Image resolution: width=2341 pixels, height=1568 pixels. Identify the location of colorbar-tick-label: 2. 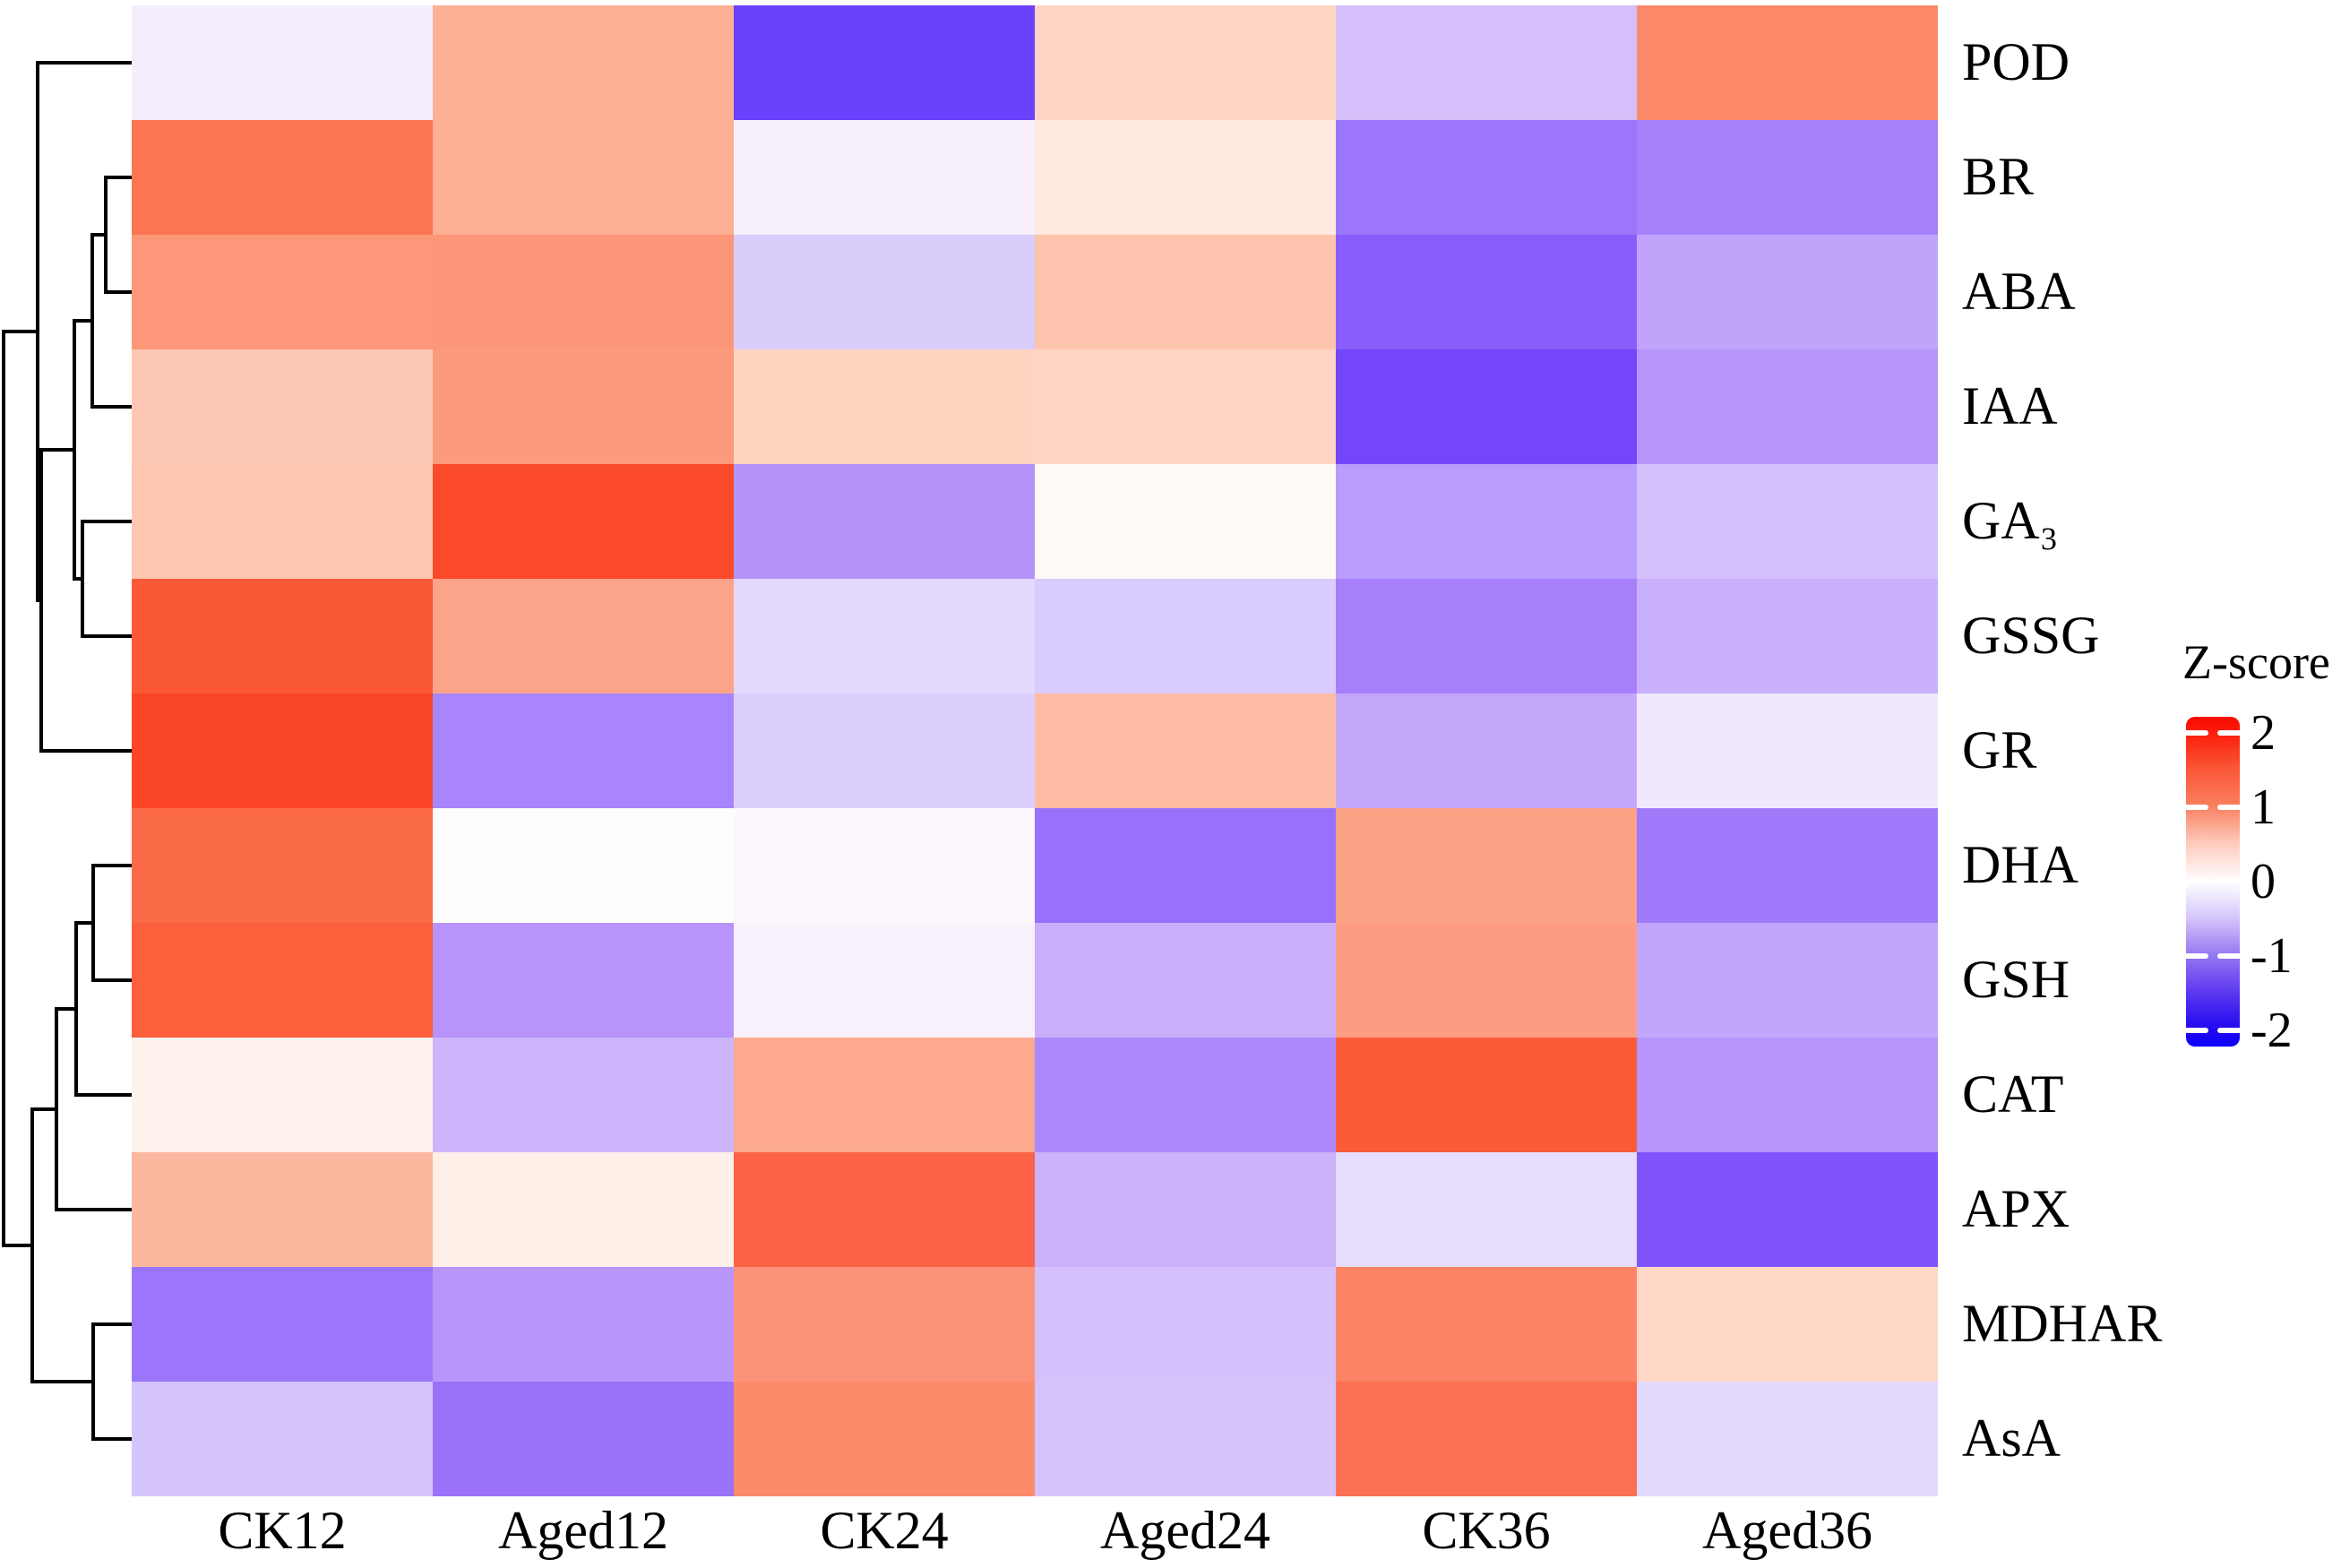
(2263, 732).